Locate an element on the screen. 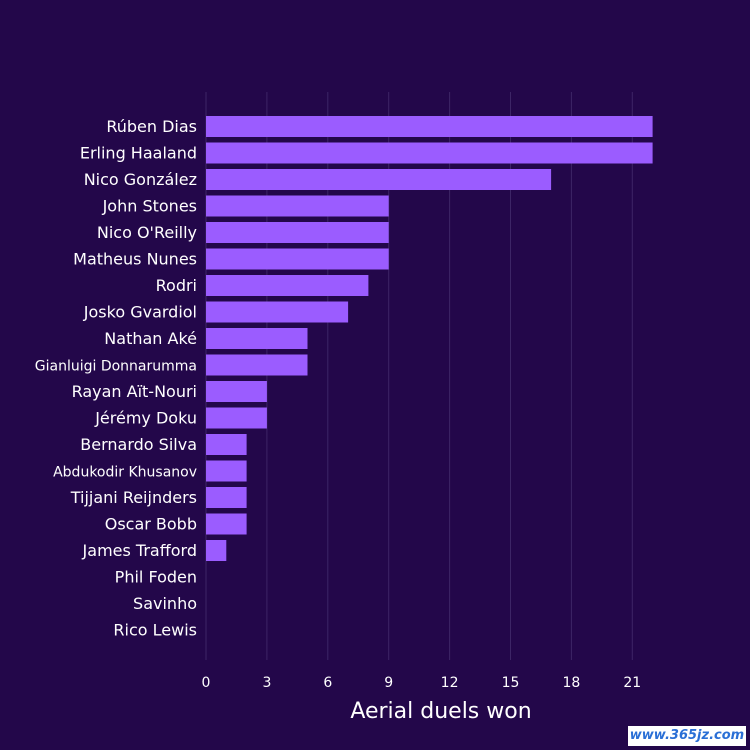 This screenshot has width=750, height=750. category-label: Erling Haaland is located at coordinates (138, 153).